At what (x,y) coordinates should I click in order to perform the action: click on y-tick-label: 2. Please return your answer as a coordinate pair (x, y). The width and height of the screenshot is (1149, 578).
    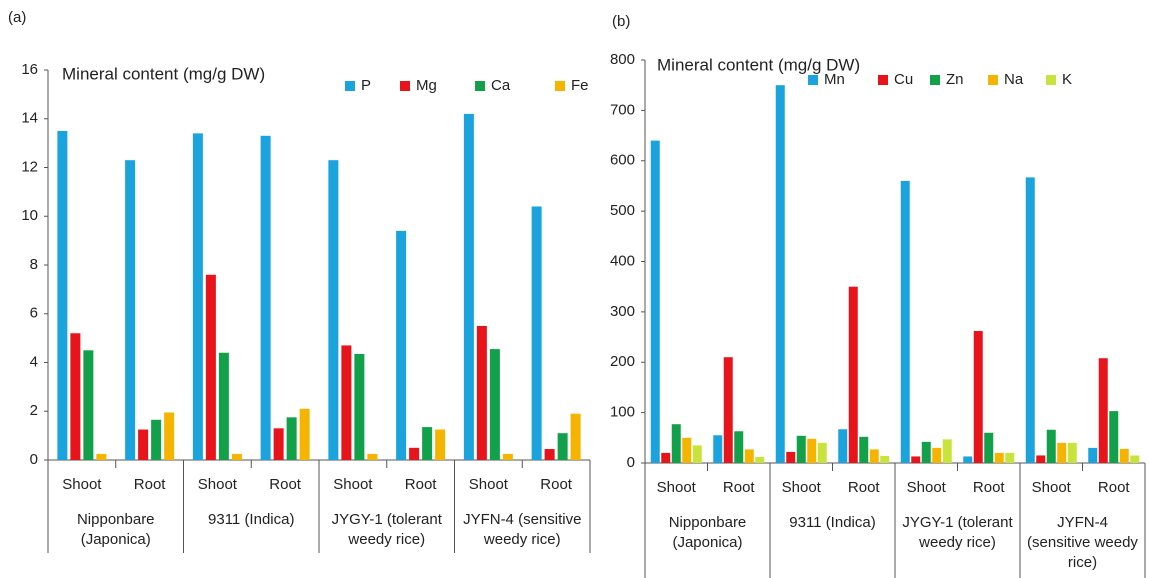
    Looking at the image, I should click on (34, 410).